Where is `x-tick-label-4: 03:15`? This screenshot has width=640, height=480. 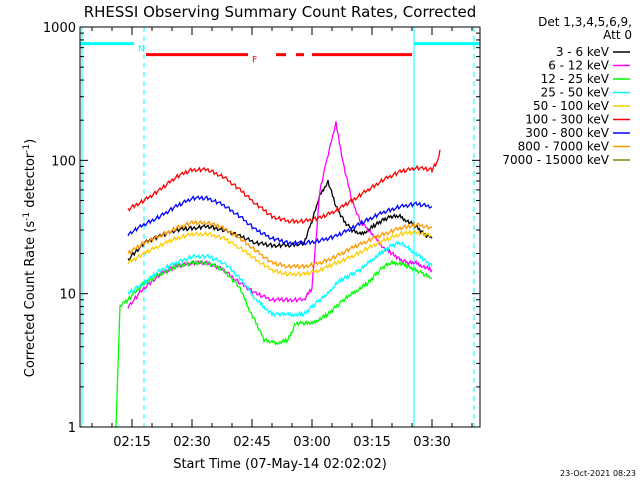
x-tick-label-4: 03:15 is located at coordinates (371, 442).